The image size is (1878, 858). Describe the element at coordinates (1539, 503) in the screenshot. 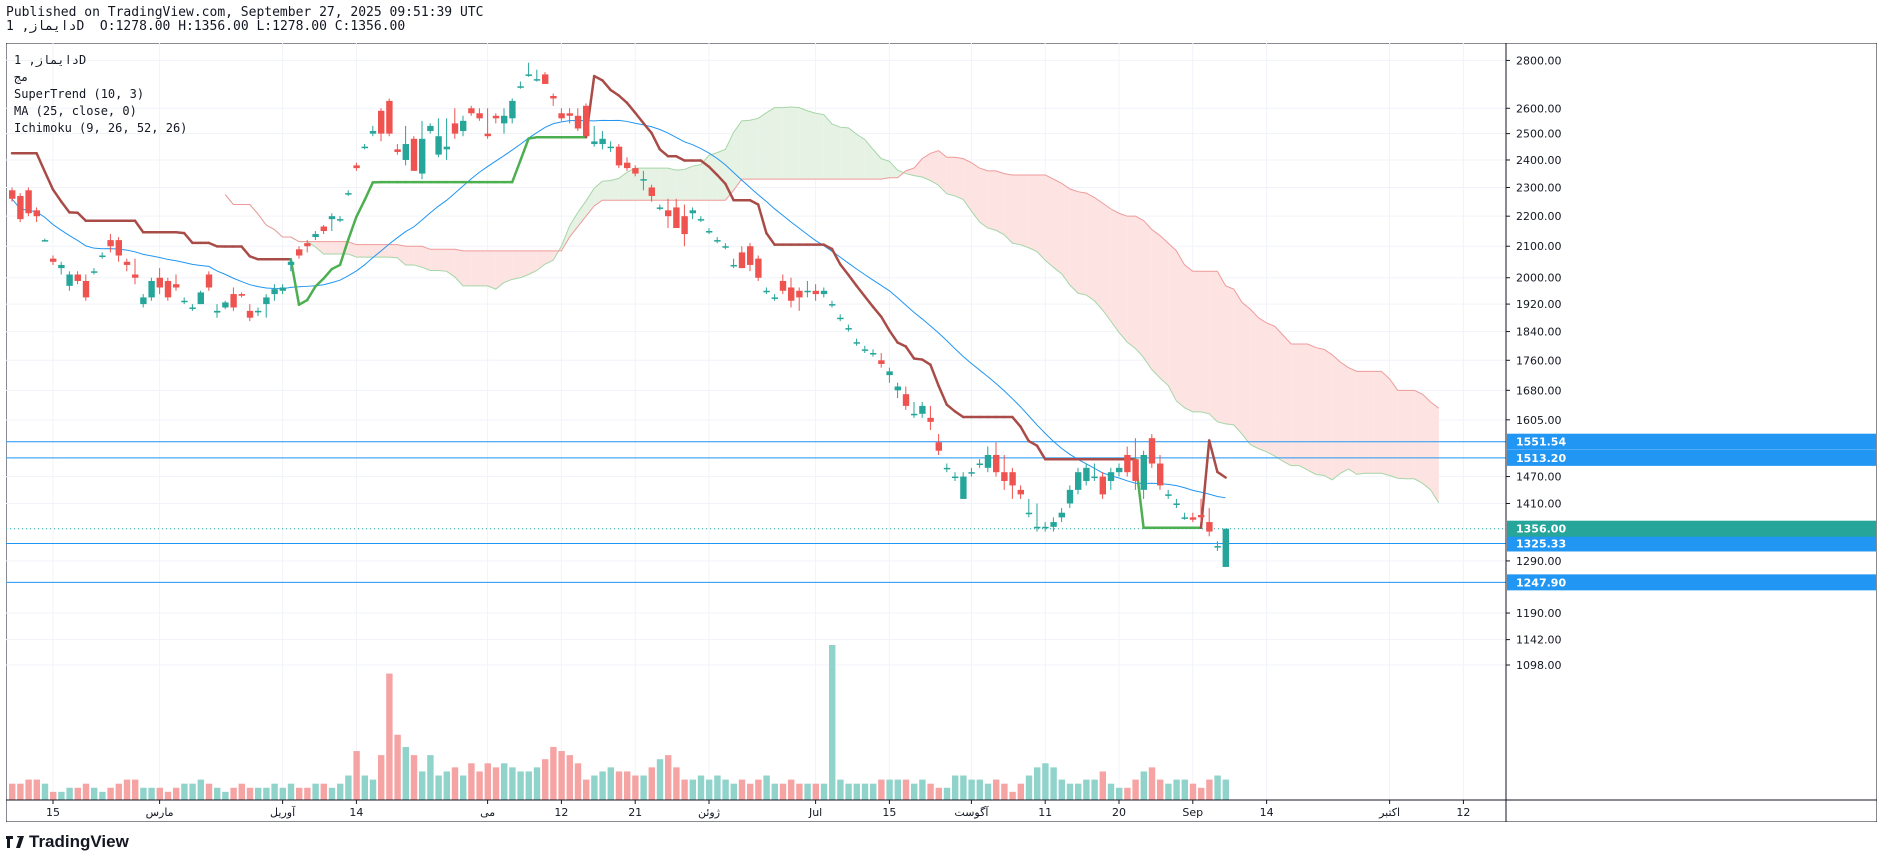

I see `y-tick-label: 1410.00` at that location.